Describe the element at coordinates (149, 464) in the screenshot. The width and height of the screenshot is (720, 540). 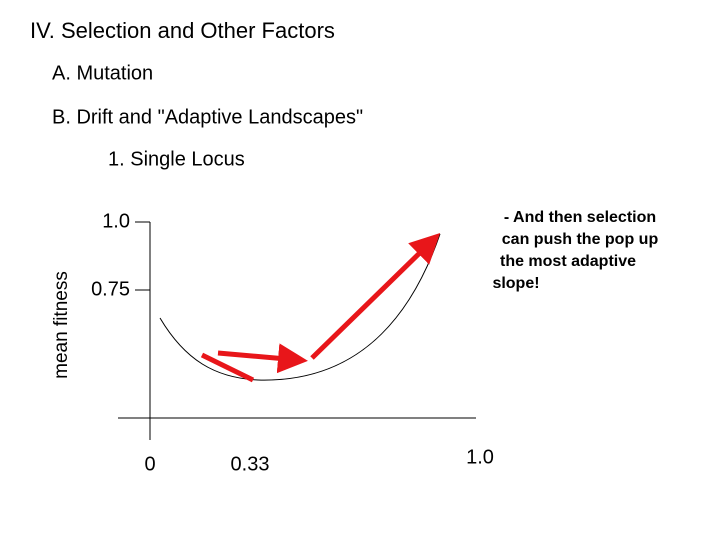
I see `x-tick-label: 0` at that location.